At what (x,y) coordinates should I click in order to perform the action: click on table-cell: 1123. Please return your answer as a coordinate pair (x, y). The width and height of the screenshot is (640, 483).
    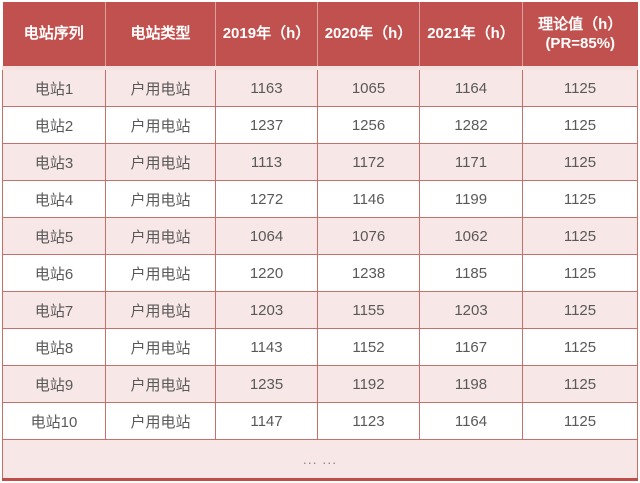
    Looking at the image, I should click on (368, 421).